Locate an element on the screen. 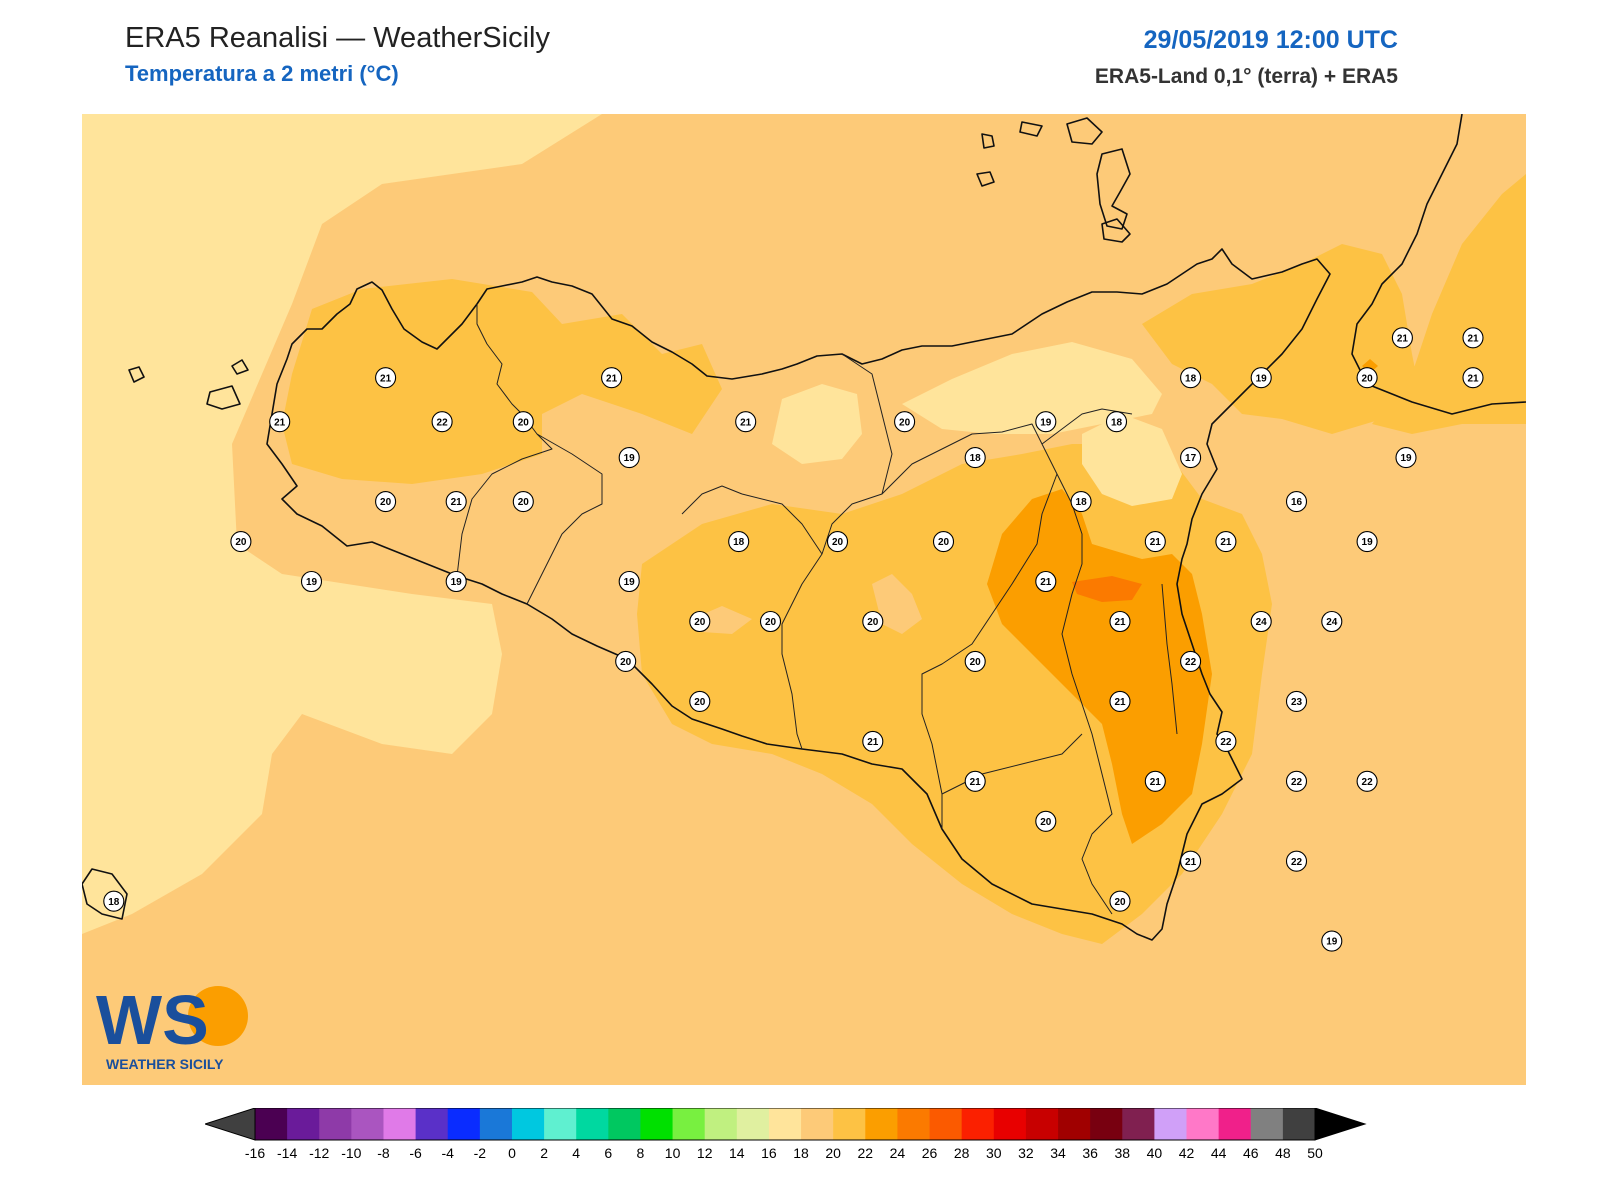 This screenshot has width=1600, height=1200. colorbar-tick-label: 6 is located at coordinates (608, 1153).